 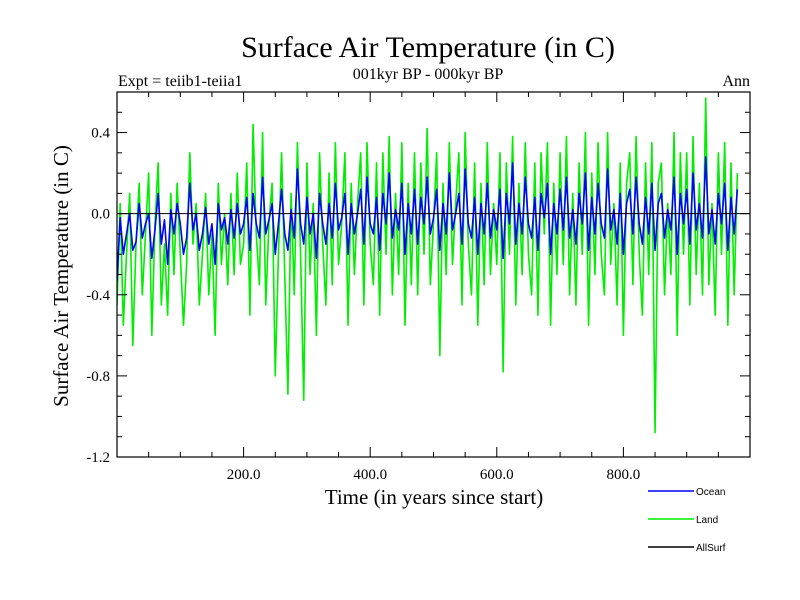 What do you see at coordinates (370, 475) in the screenshot?
I see `x-tick-label: 400.0` at bounding box center [370, 475].